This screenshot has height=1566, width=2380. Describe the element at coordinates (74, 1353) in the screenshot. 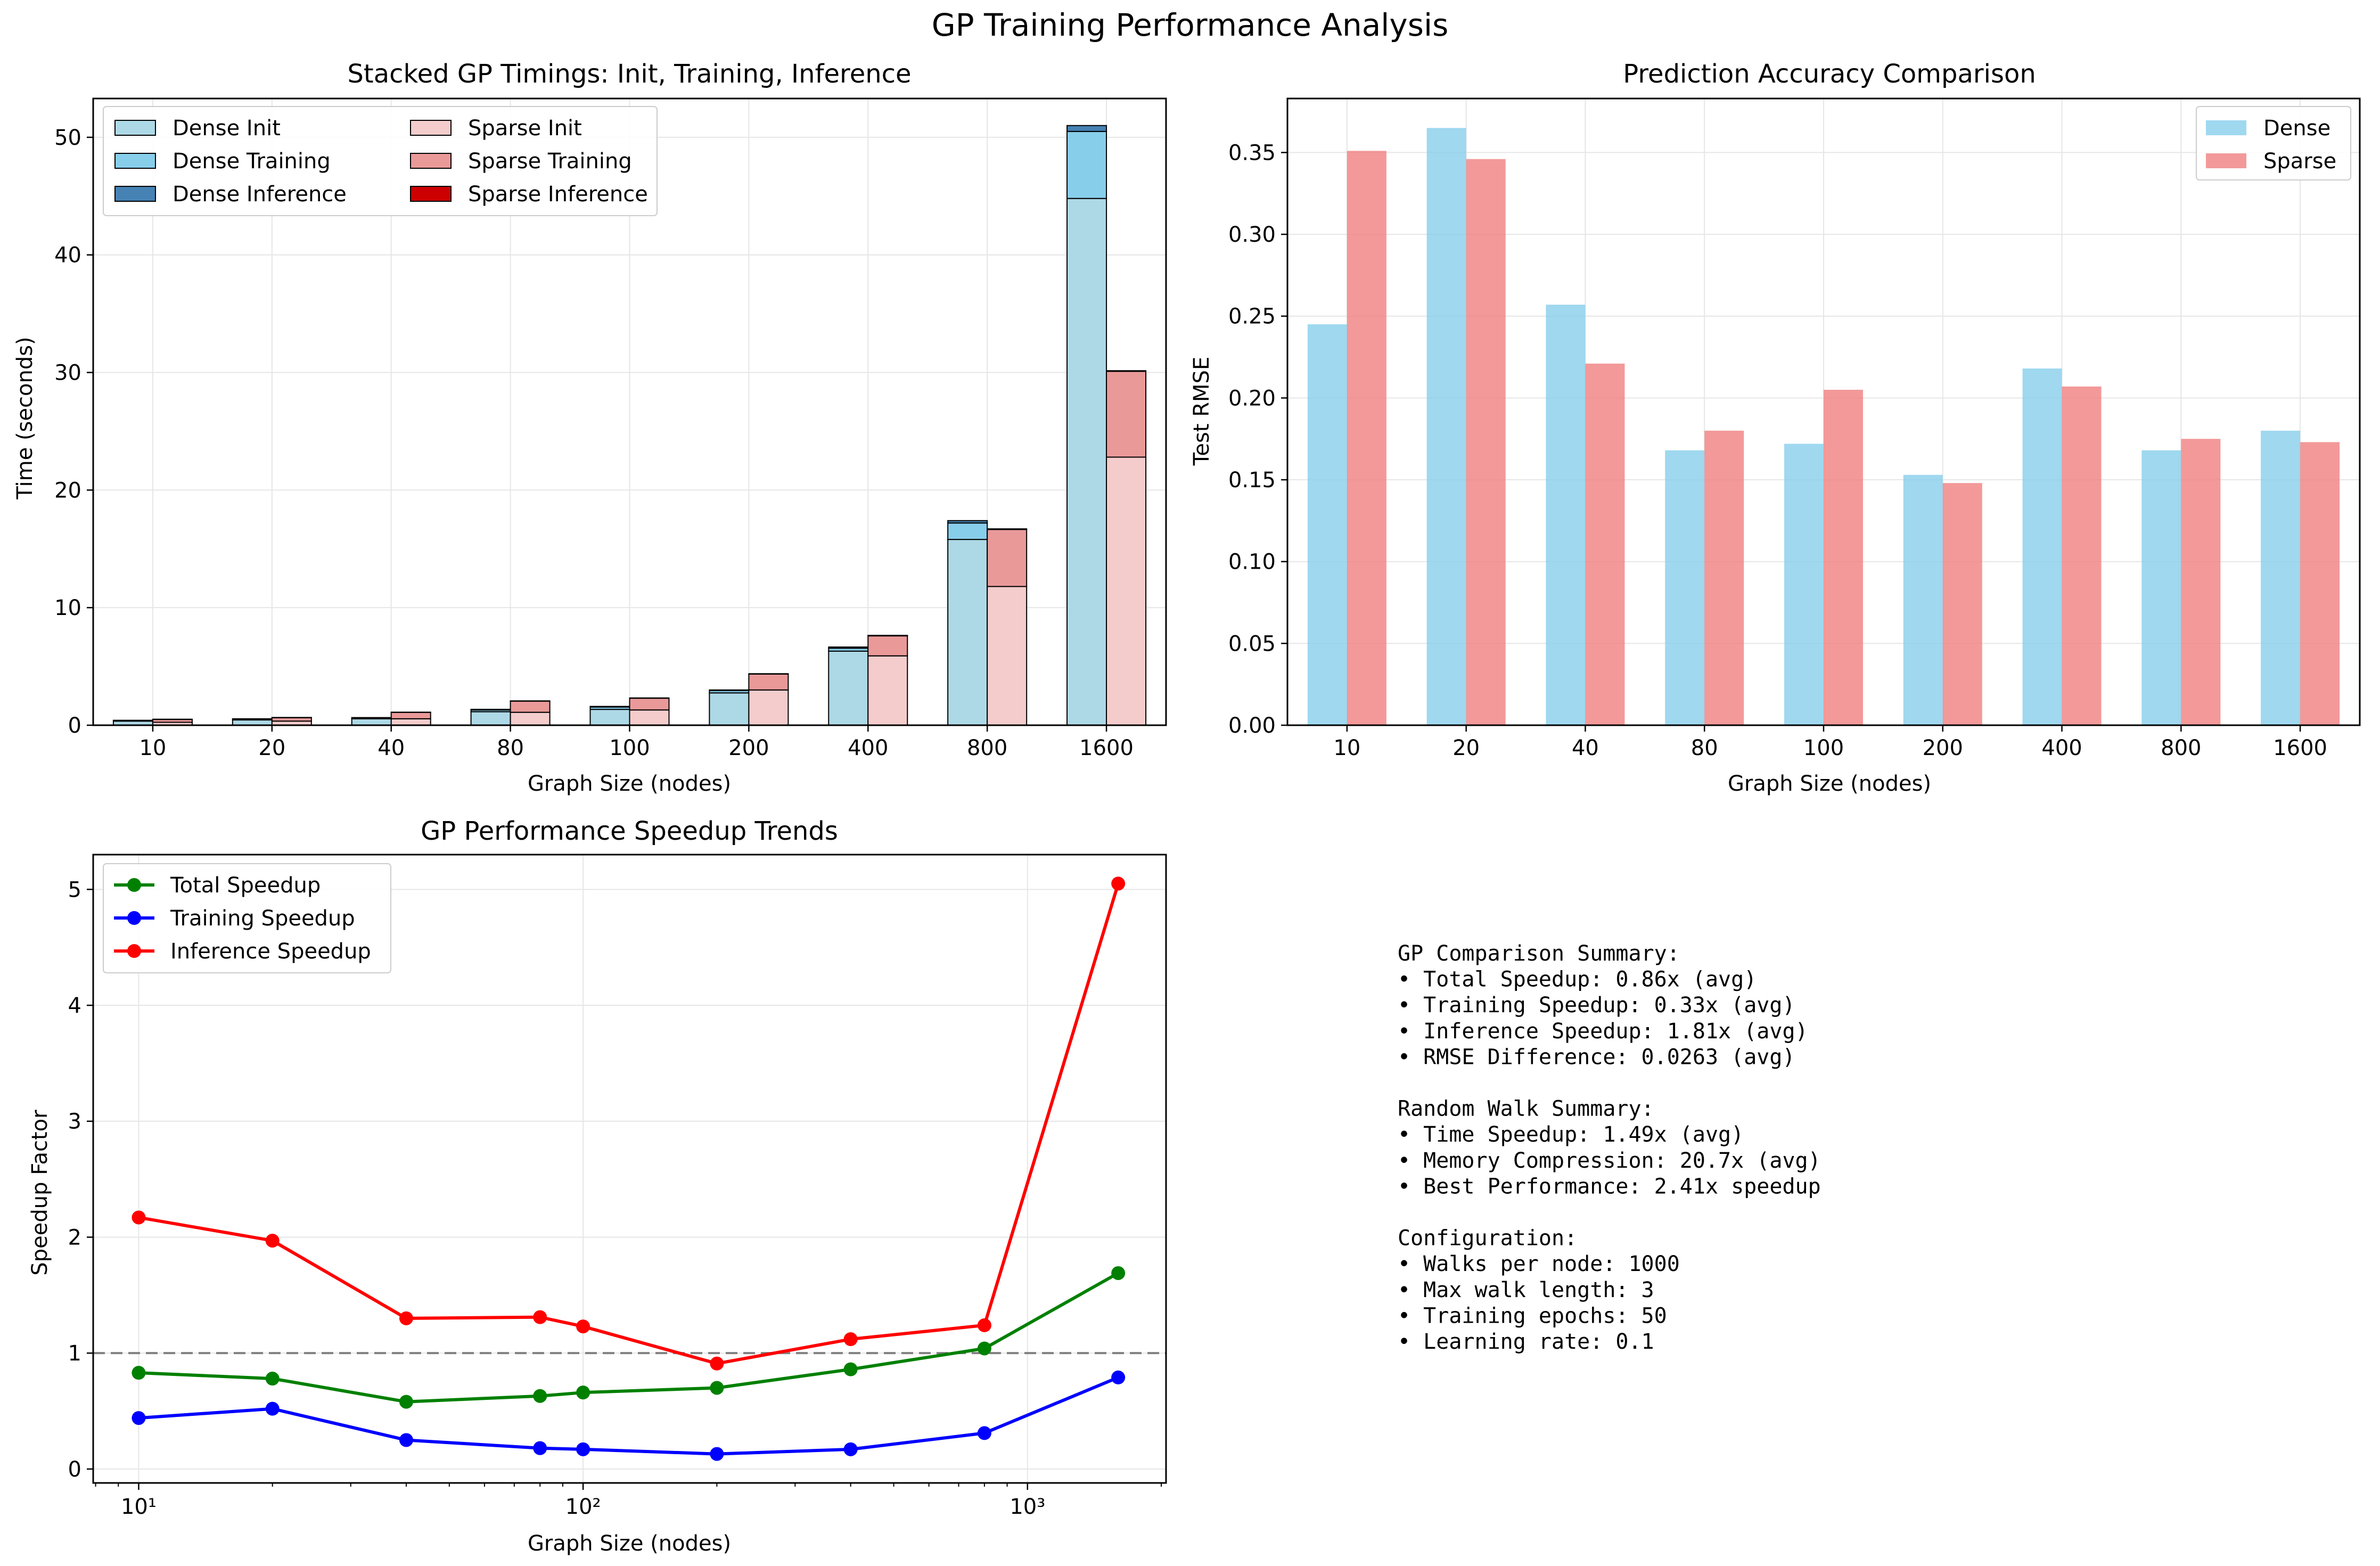

I see `y-tick-label: 1` at that location.